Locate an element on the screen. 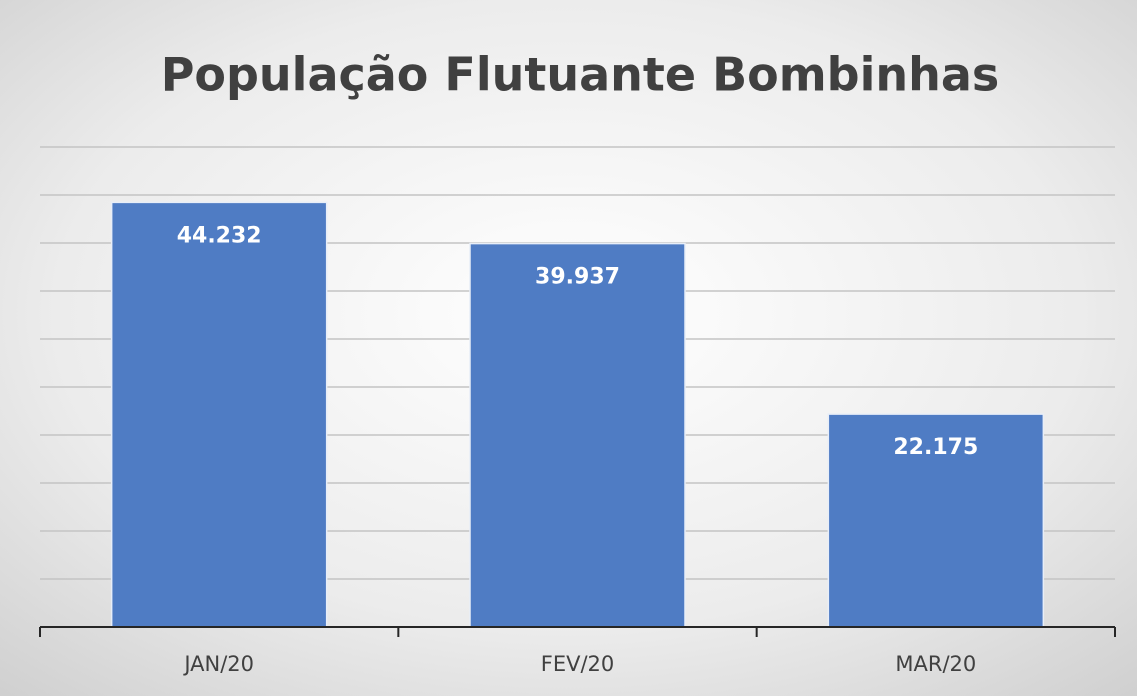 The image size is (1137, 696). chart-title: População Flutuante Bombinhas is located at coordinates (580, 75).